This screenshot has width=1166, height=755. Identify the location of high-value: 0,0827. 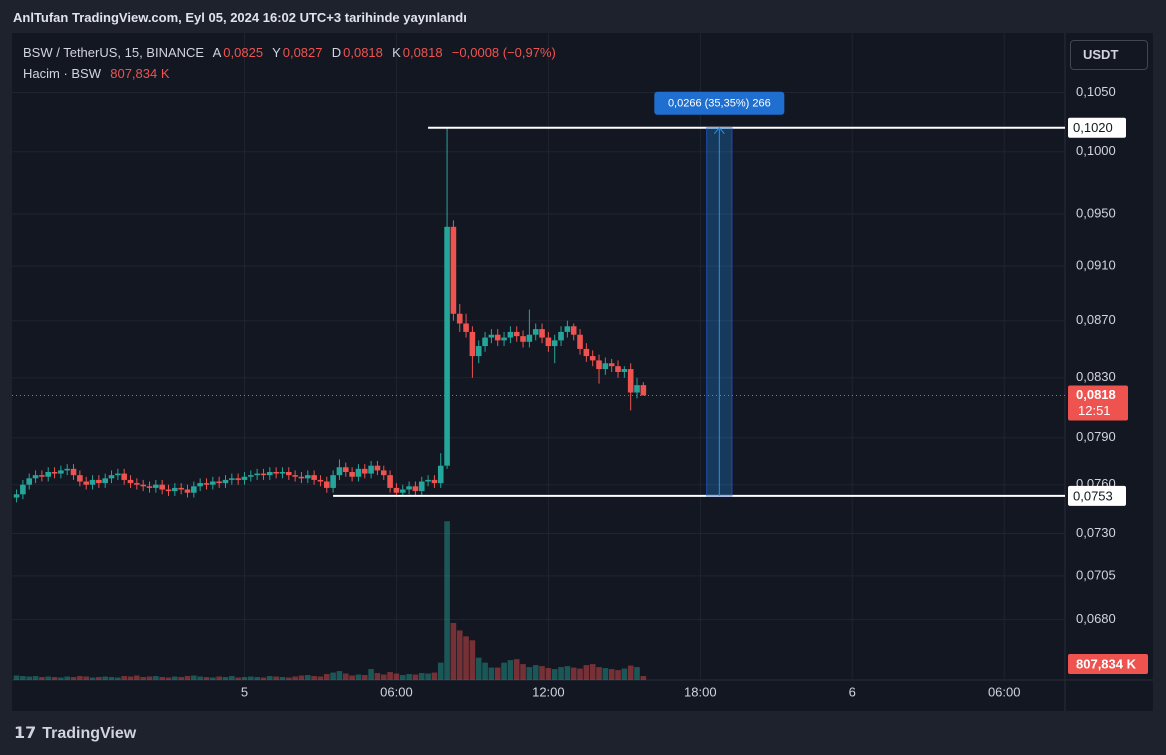
(302, 52).